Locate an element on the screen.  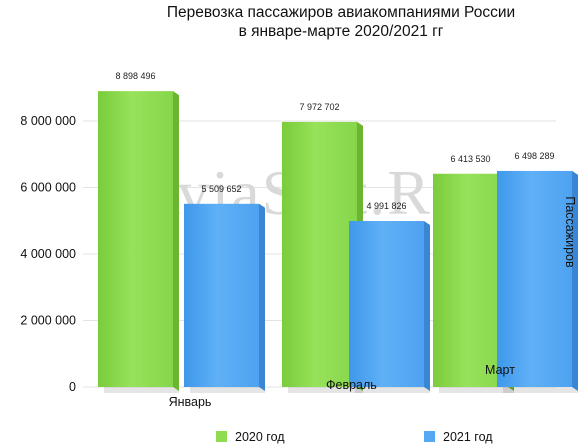
data-label: 6 413 530 is located at coordinates (470, 159).